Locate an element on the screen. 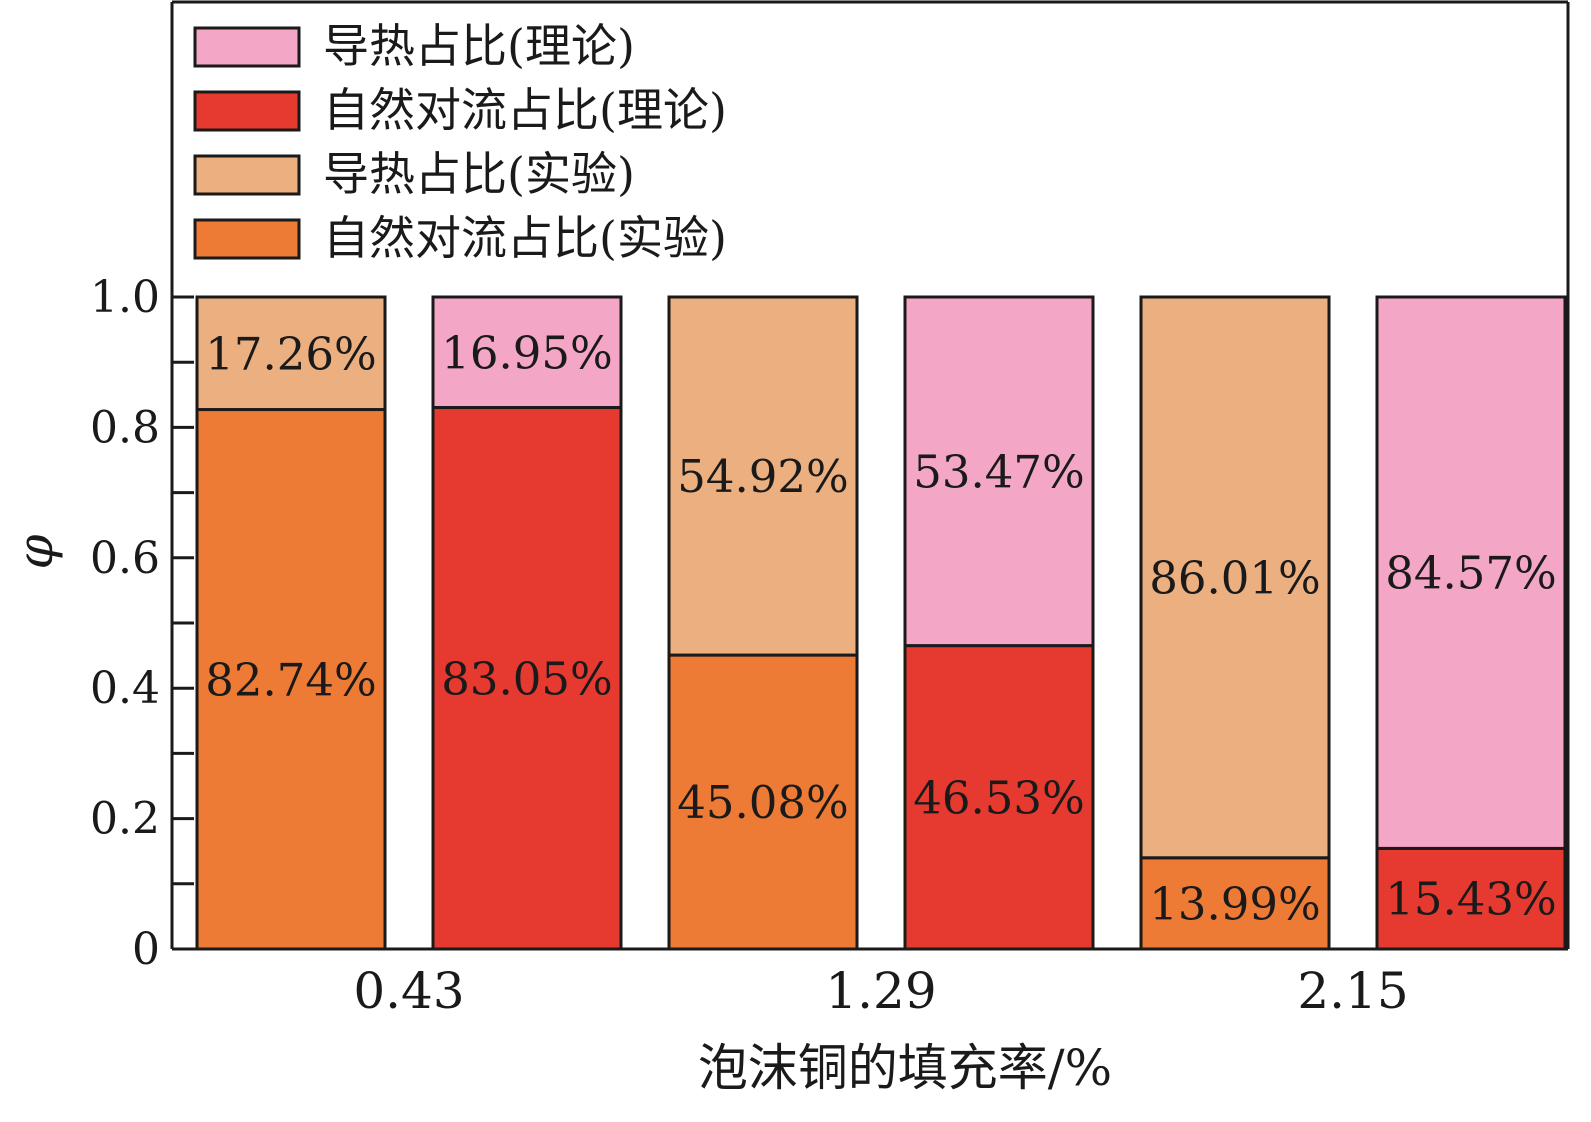 The image size is (1591, 1122). data-label-convection: 83.05% is located at coordinates (527, 678).